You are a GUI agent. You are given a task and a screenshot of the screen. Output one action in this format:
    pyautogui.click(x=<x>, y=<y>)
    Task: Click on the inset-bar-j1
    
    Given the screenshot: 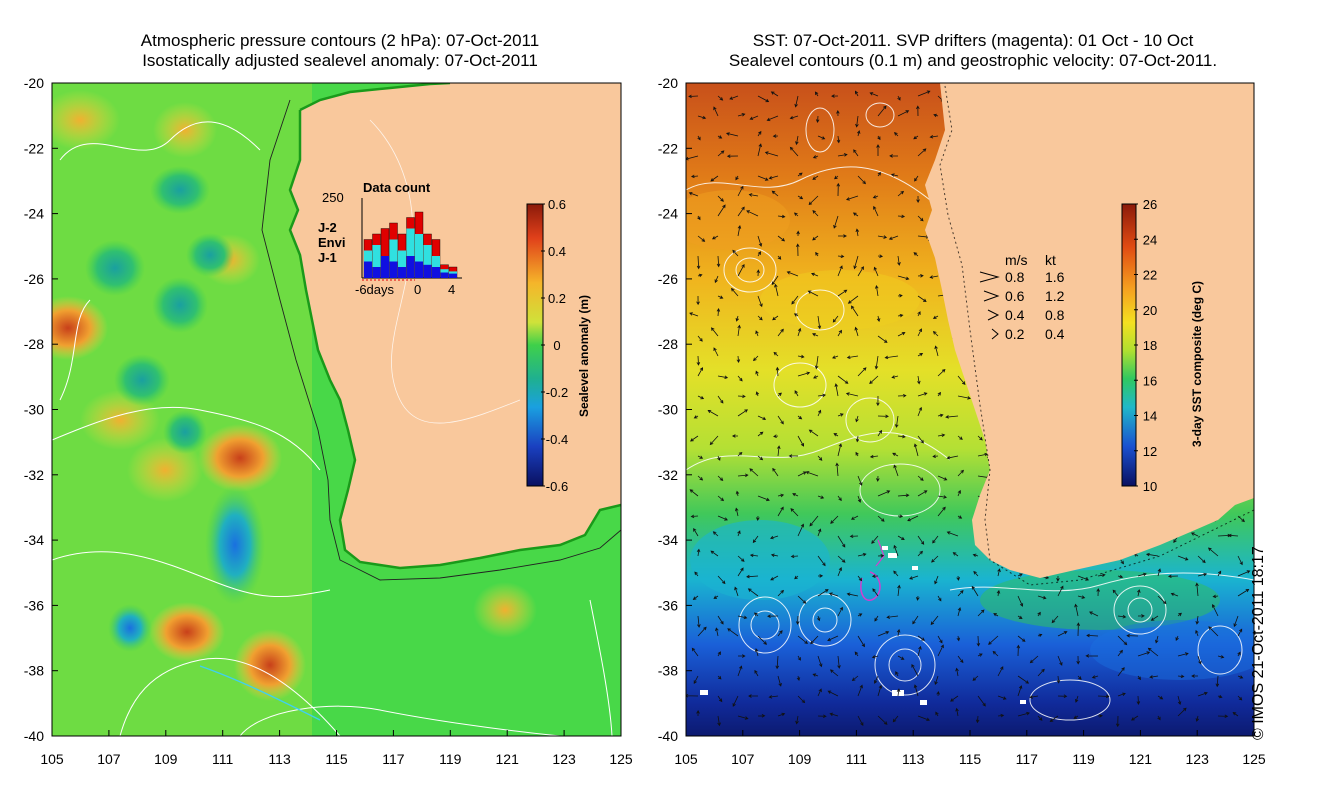 What is the action you would take?
    pyautogui.click(x=402, y=272)
    